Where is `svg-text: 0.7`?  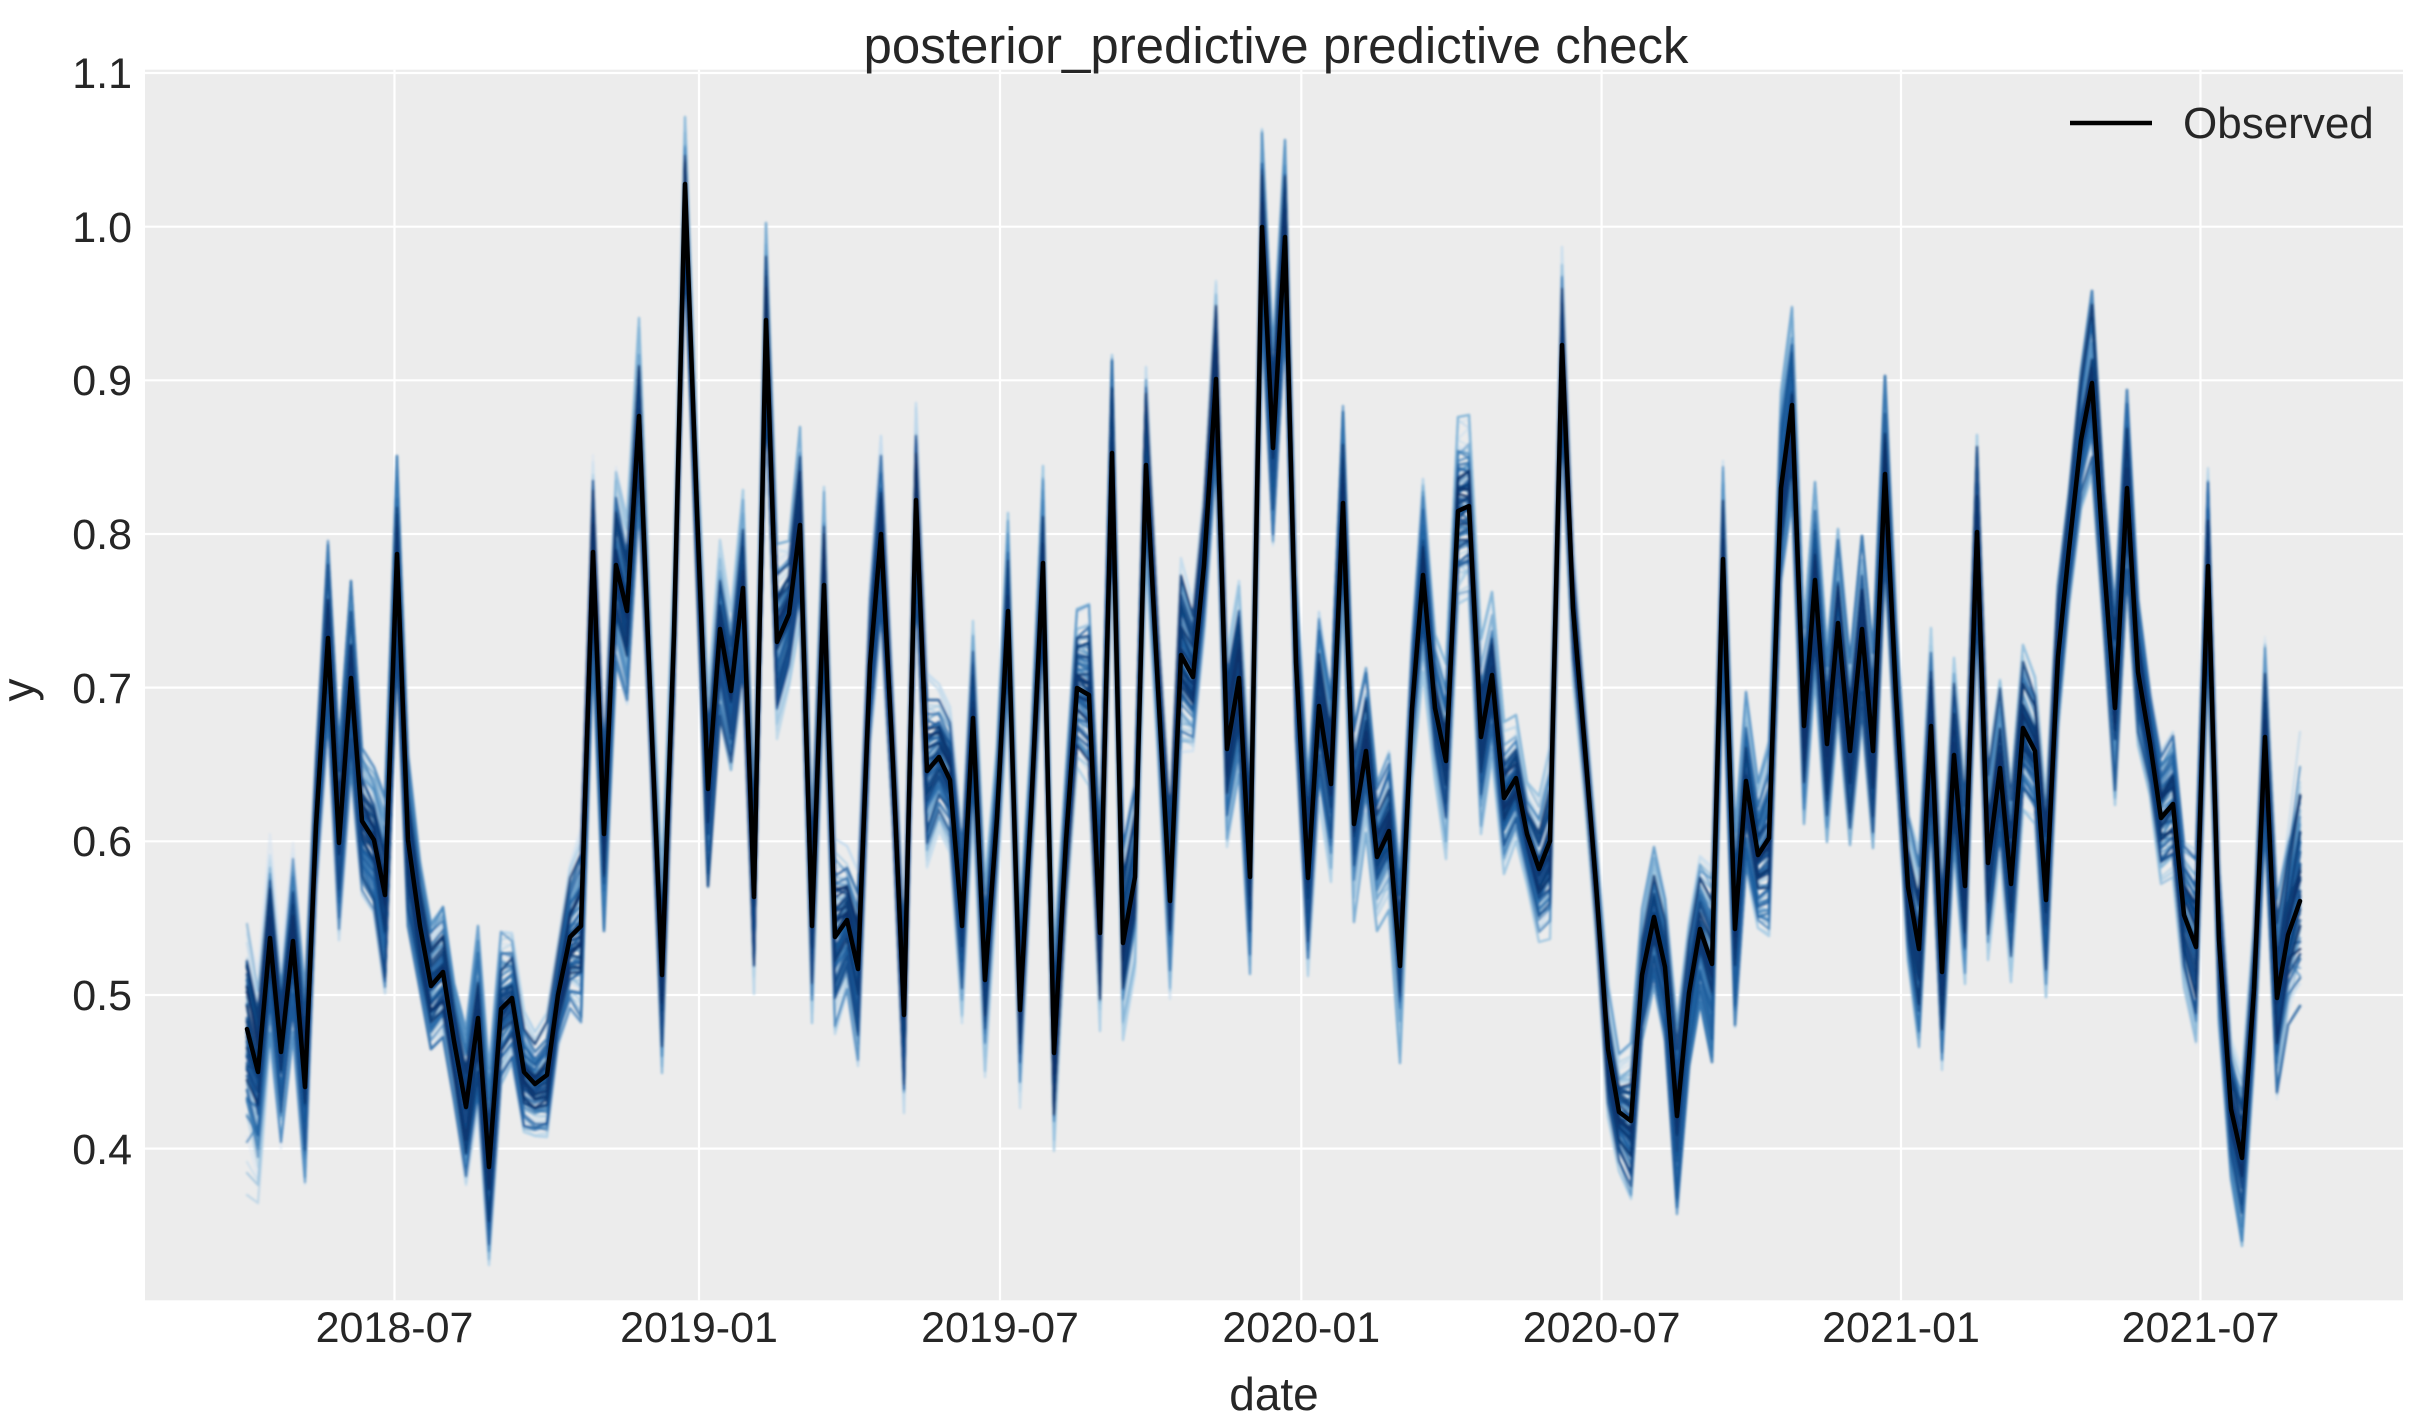
svg-text: 0.7 is located at coordinates (102, 689).